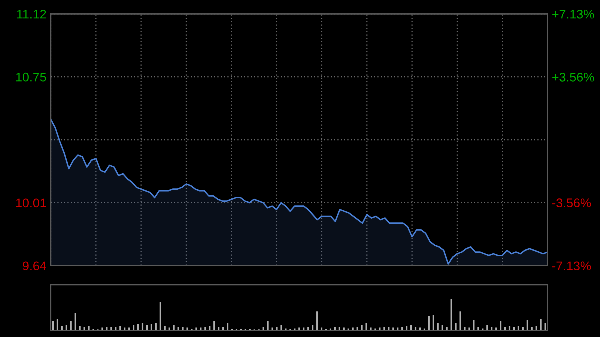 This screenshot has height=337, width=600. I want to click on y2-tick-label: -3.56%, so click(572, 203).